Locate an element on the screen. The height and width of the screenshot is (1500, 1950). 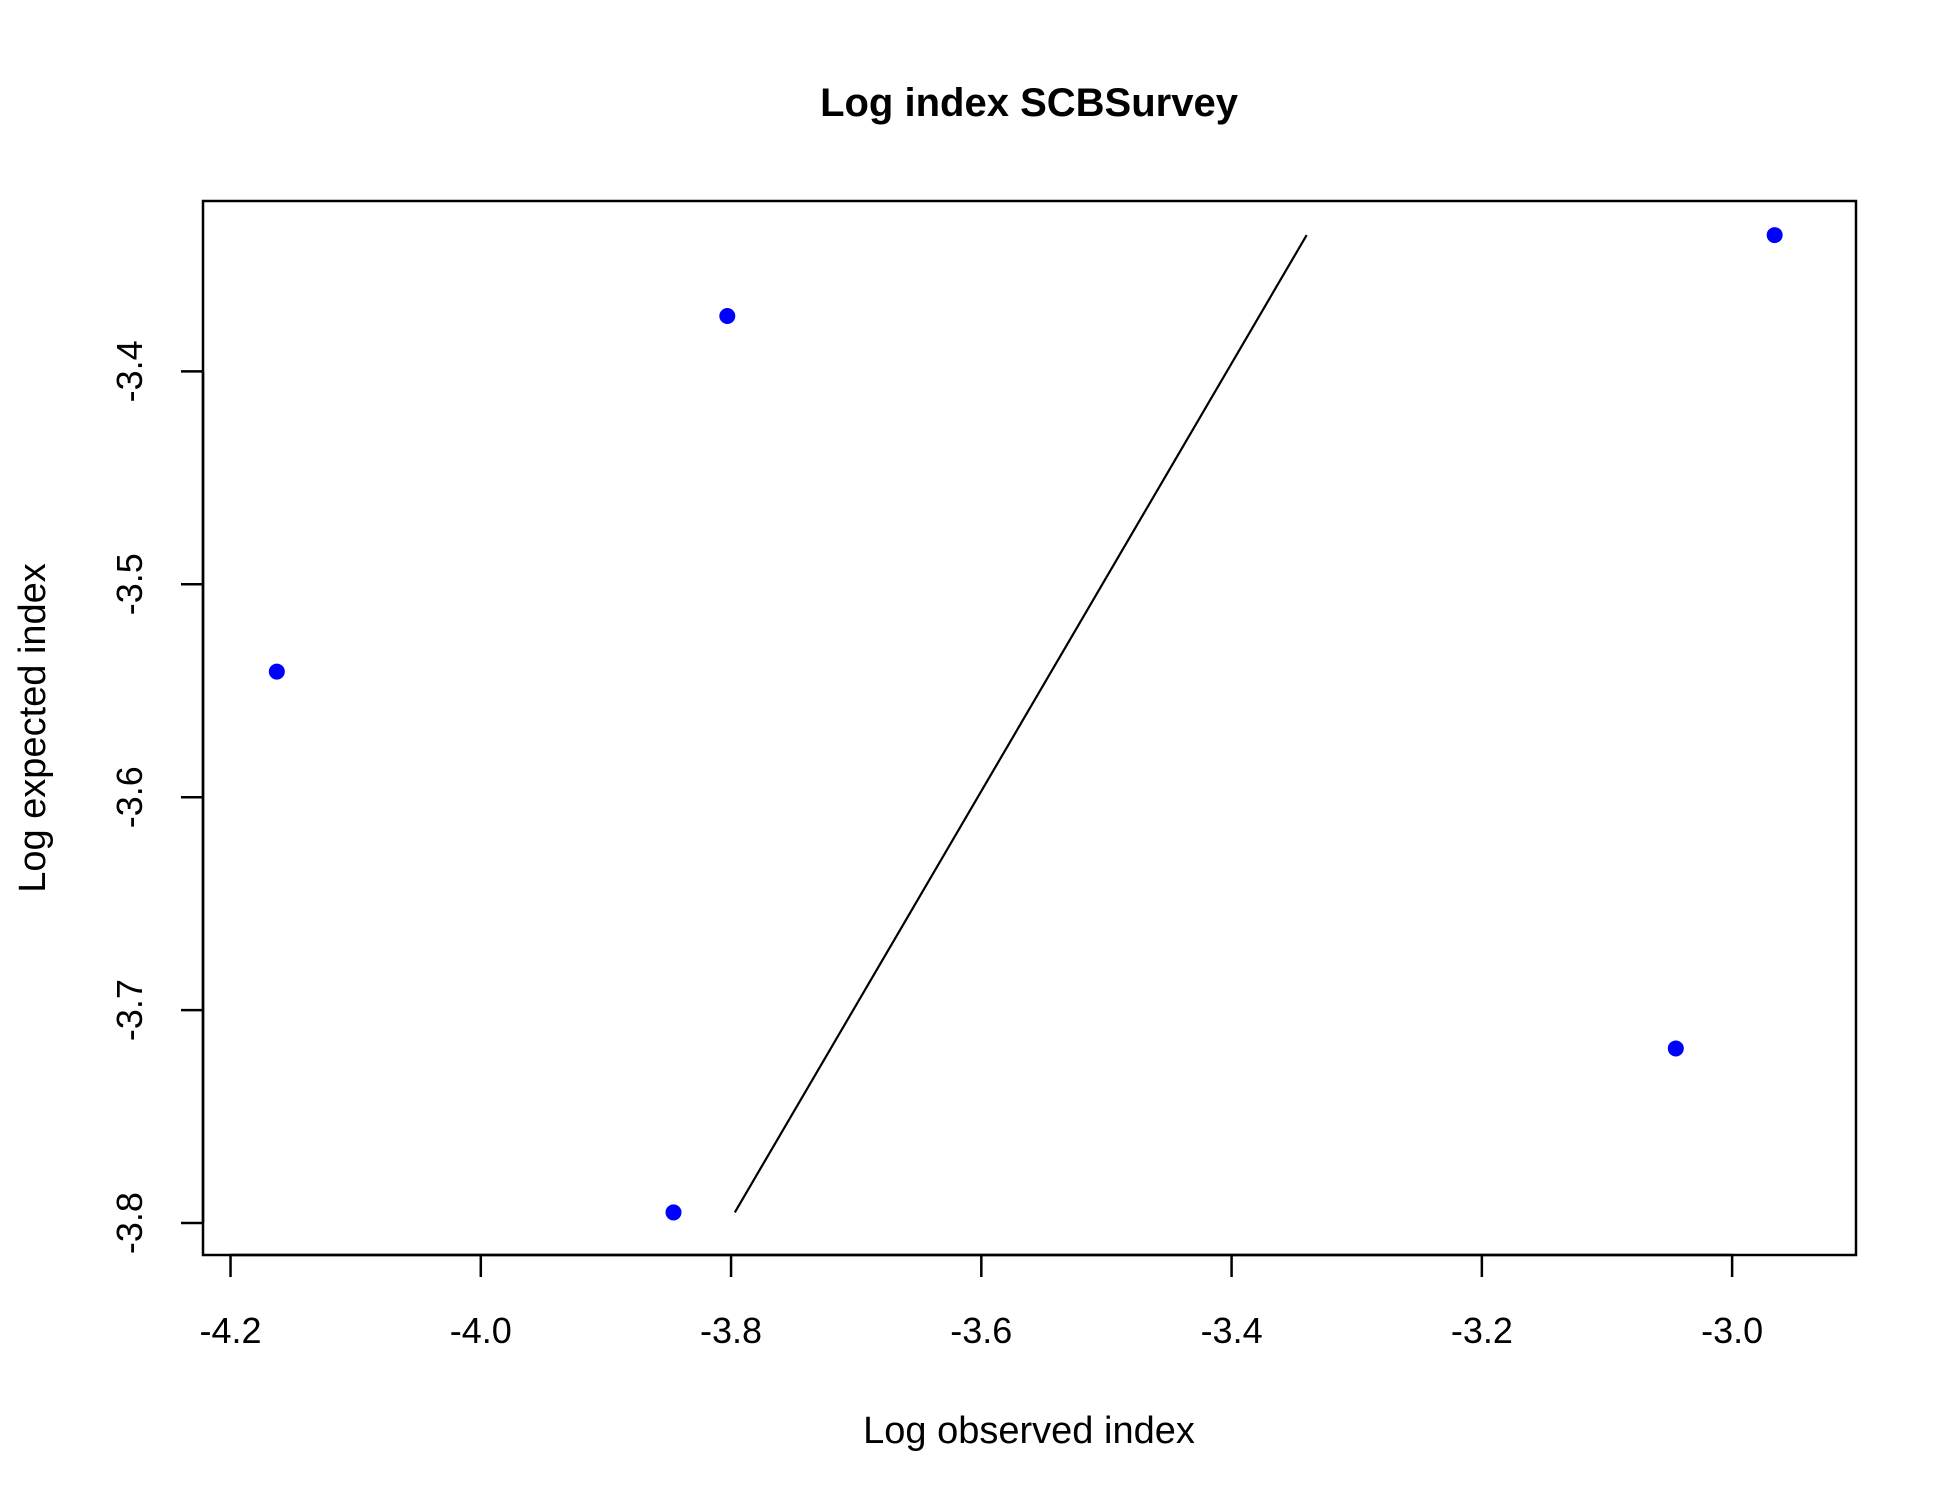
x-tick-label: -3.8 is located at coordinates (731, 1330).